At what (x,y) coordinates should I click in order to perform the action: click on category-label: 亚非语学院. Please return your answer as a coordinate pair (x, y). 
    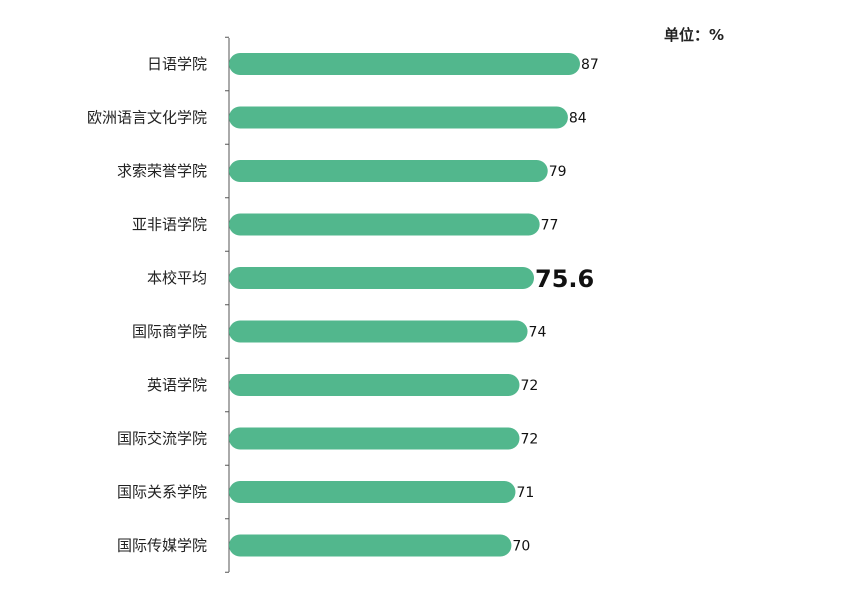
    Looking at the image, I should click on (169, 225).